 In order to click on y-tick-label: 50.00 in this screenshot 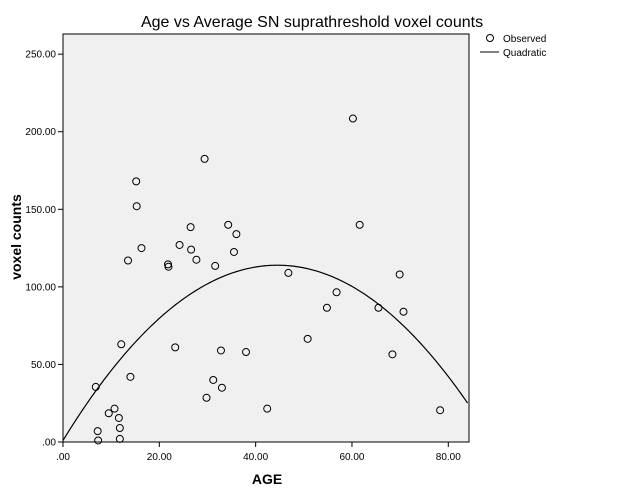, I will do `click(43, 365)`.